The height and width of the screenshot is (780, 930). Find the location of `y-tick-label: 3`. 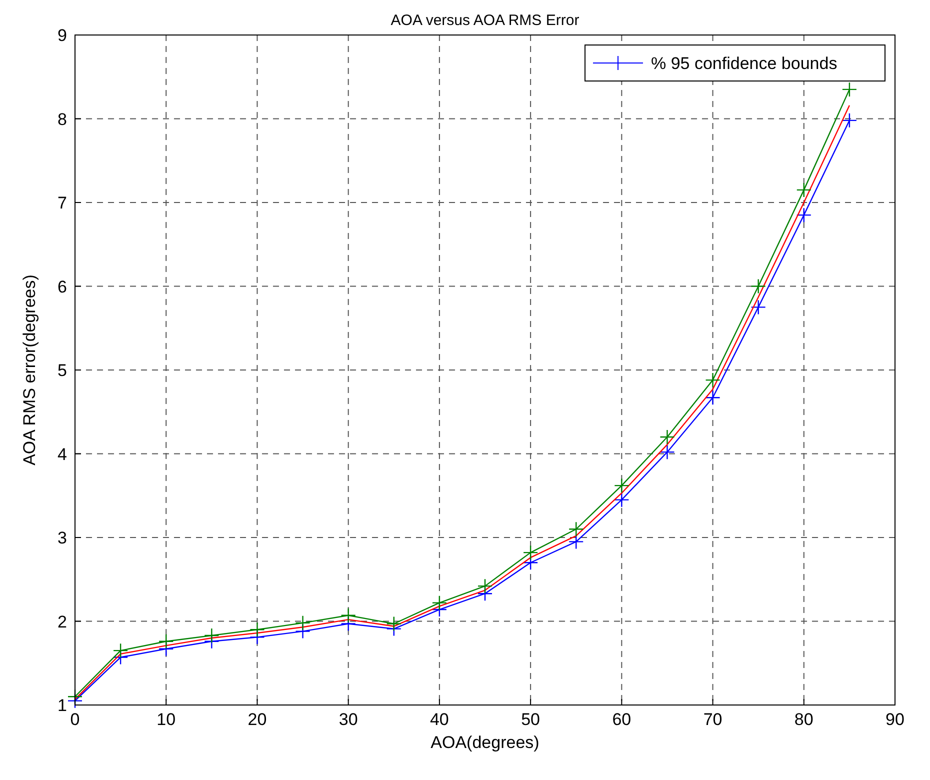

y-tick-label: 3 is located at coordinates (62, 538).